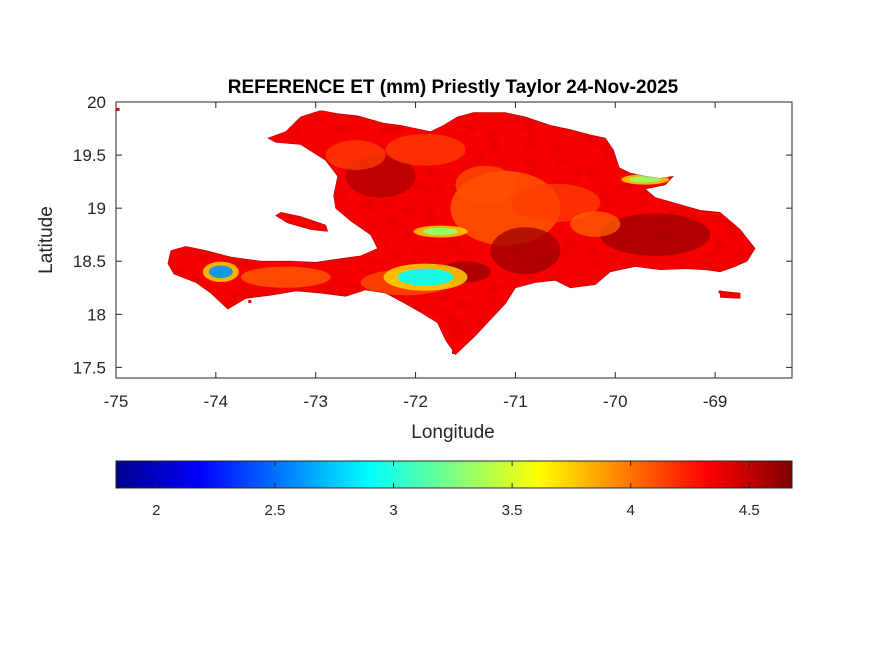 Image resolution: width=875 pixels, height=656 pixels. I want to click on colorbar-ticks: 2 2.5 3 3.5 4 4.5, so click(456, 490).